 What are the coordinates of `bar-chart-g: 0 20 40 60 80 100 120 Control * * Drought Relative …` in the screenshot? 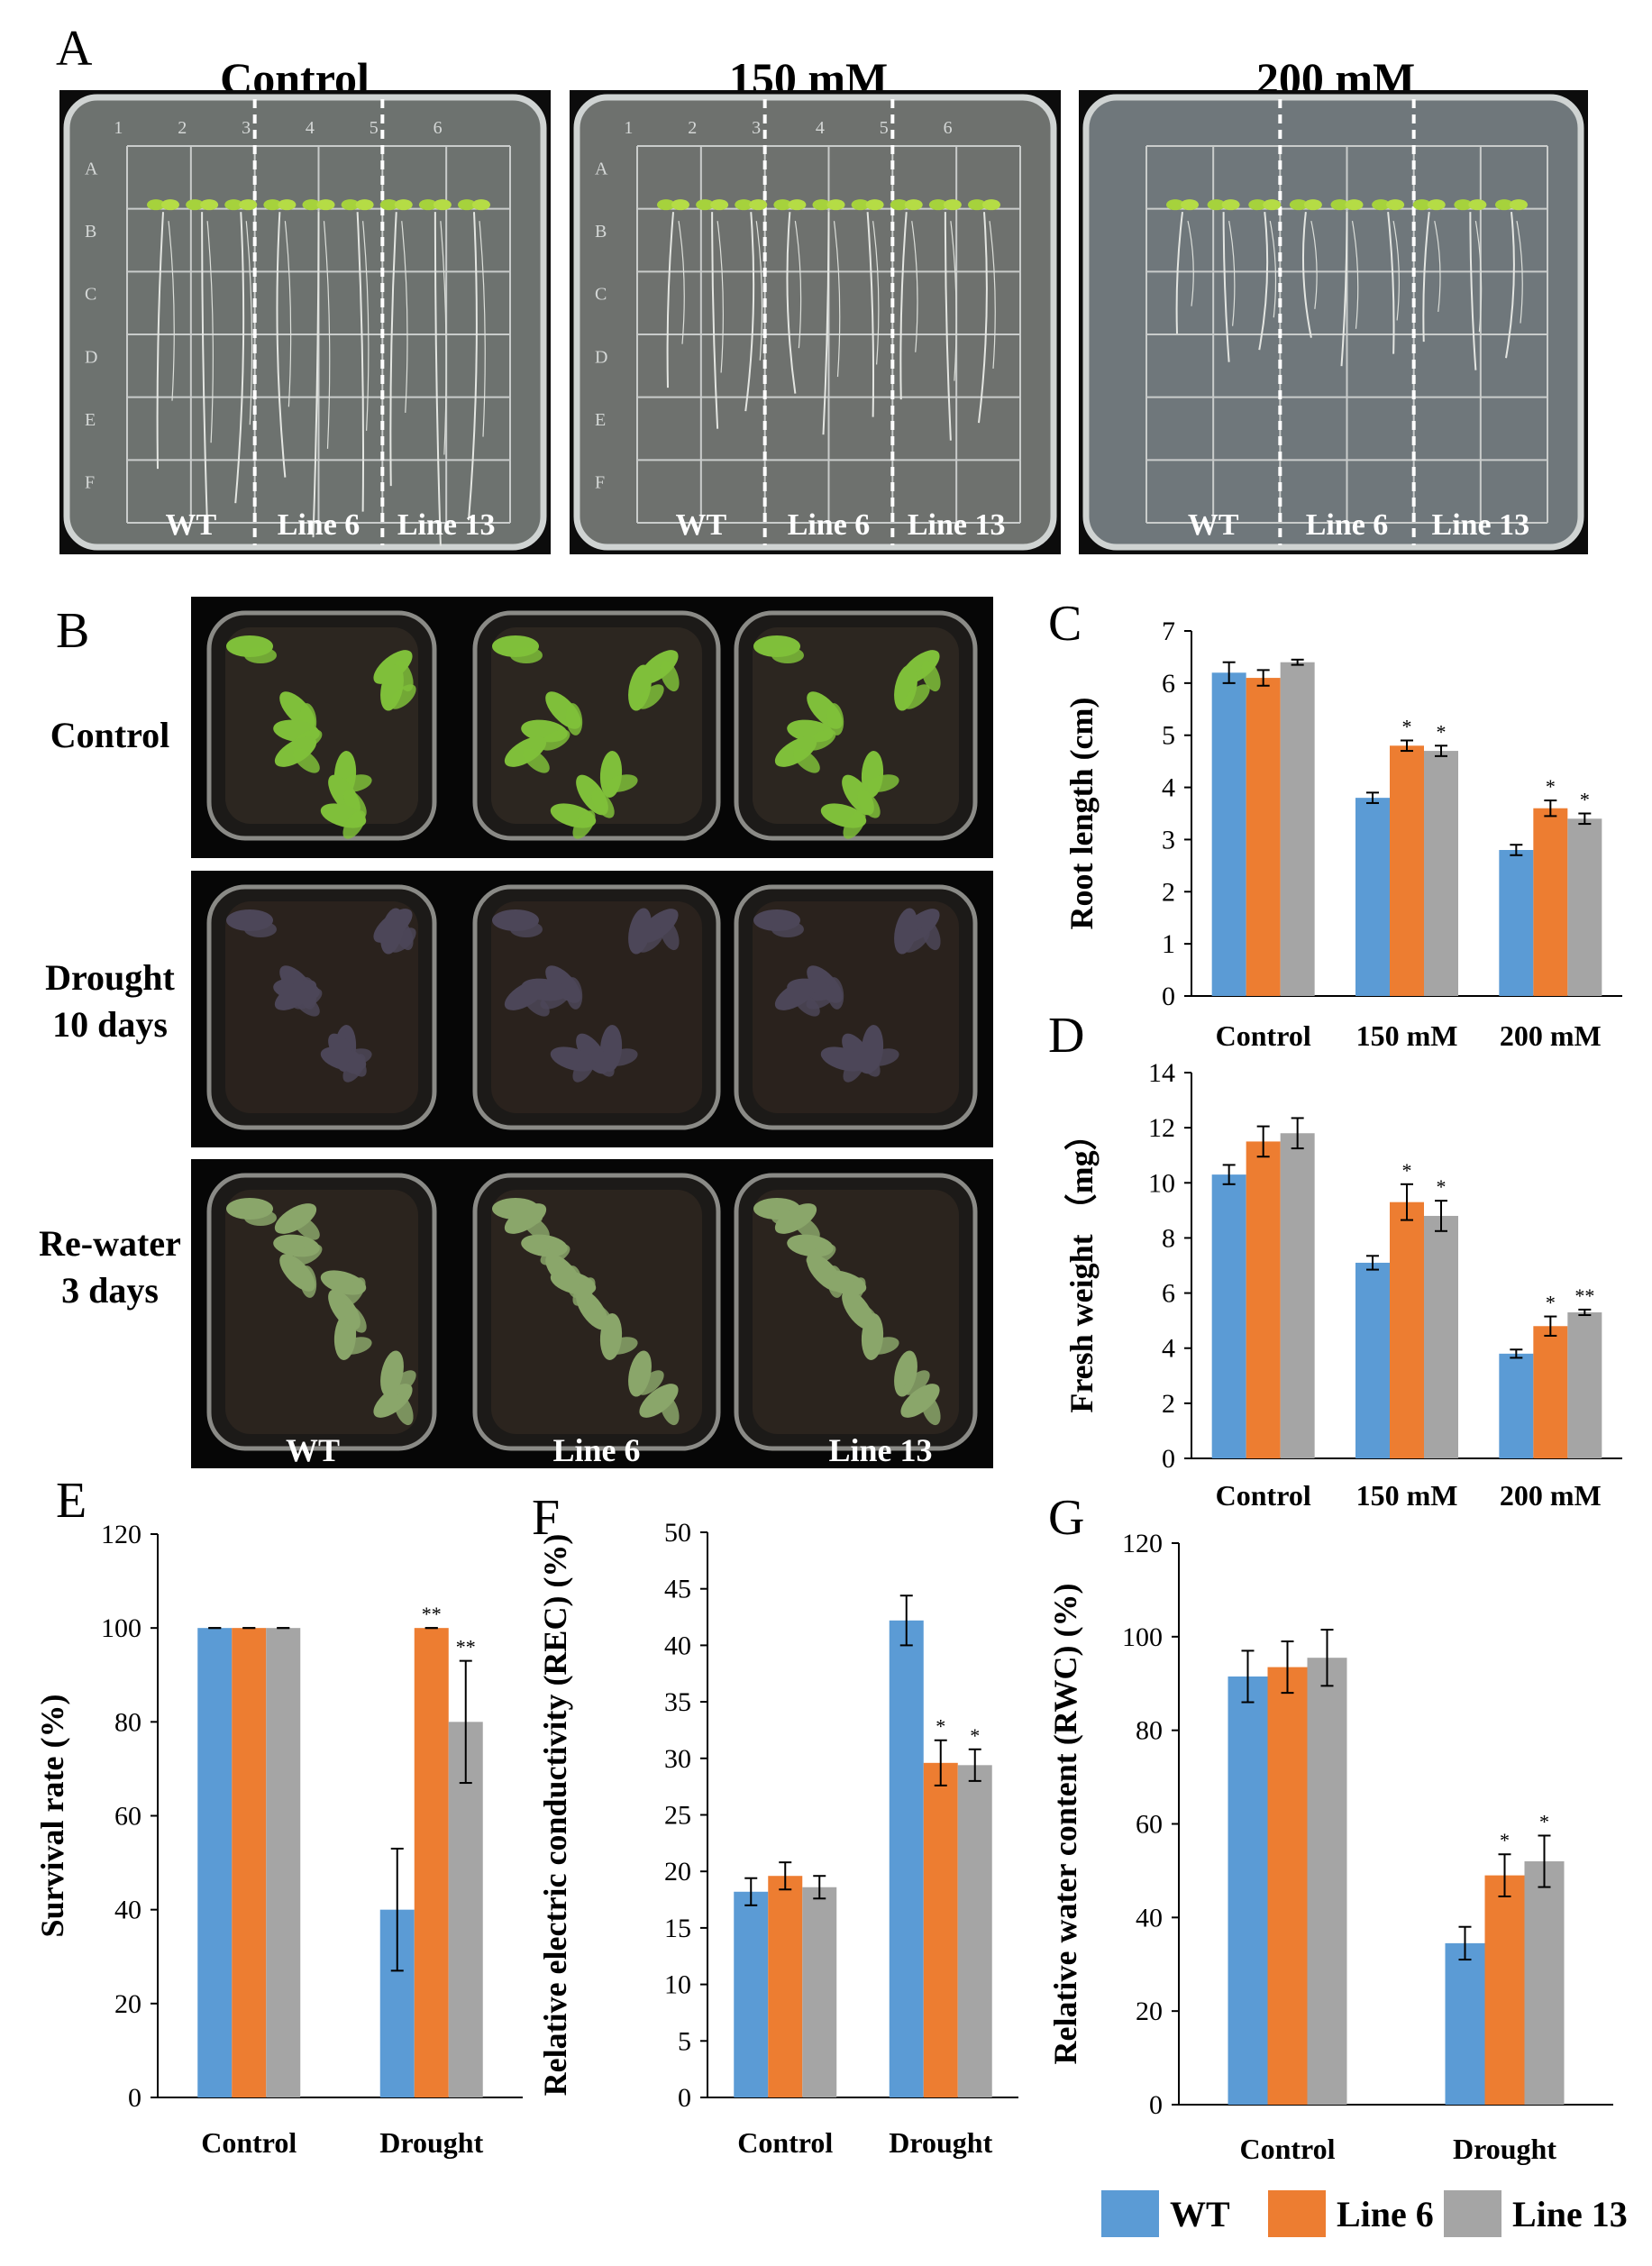 It's located at (1330, 1847).